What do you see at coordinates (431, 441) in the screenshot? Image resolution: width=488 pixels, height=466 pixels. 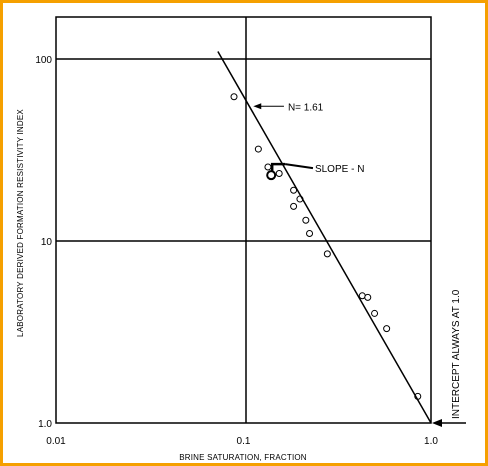 I see `x-tick-label: 1.0` at bounding box center [431, 441].